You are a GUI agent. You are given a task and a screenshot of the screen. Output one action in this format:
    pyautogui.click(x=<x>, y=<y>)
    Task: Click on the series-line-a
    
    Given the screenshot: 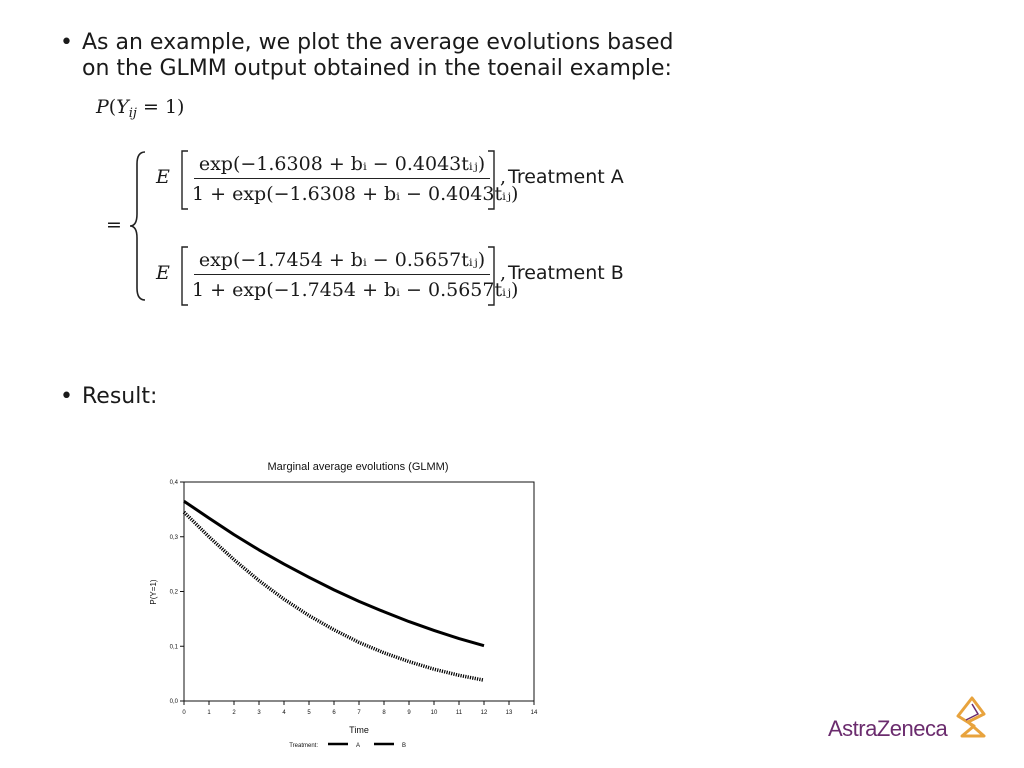 What is the action you would take?
    pyautogui.click(x=334, y=573)
    